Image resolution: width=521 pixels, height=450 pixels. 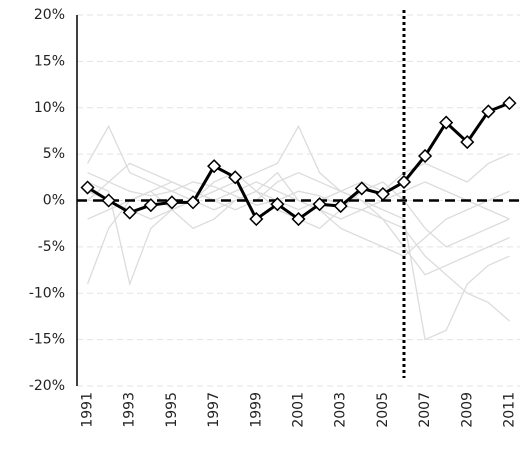 What do you see at coordinates (54, 154) in the screenshot?
I see `y-tick-label: 5%` at bounding box center [54, 154].